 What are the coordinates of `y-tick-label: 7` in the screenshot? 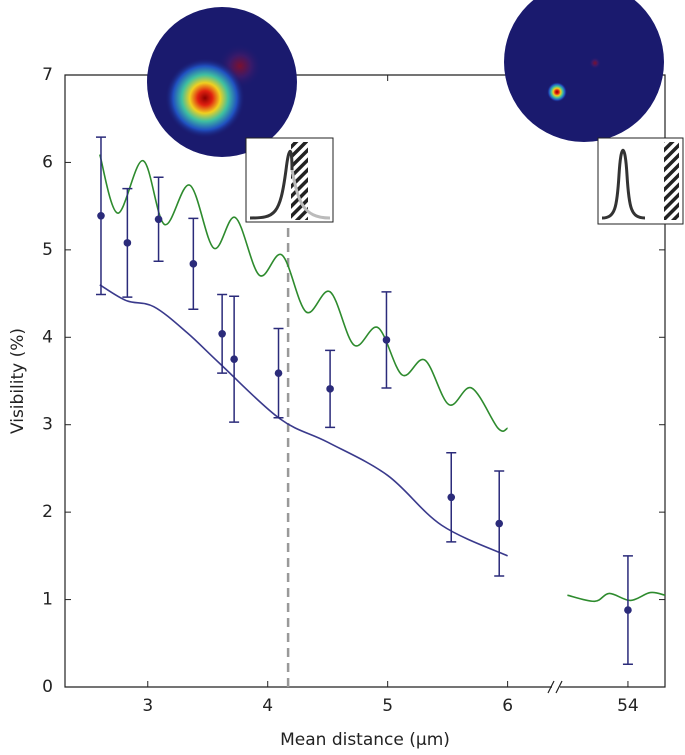 It's located at (47, 75).